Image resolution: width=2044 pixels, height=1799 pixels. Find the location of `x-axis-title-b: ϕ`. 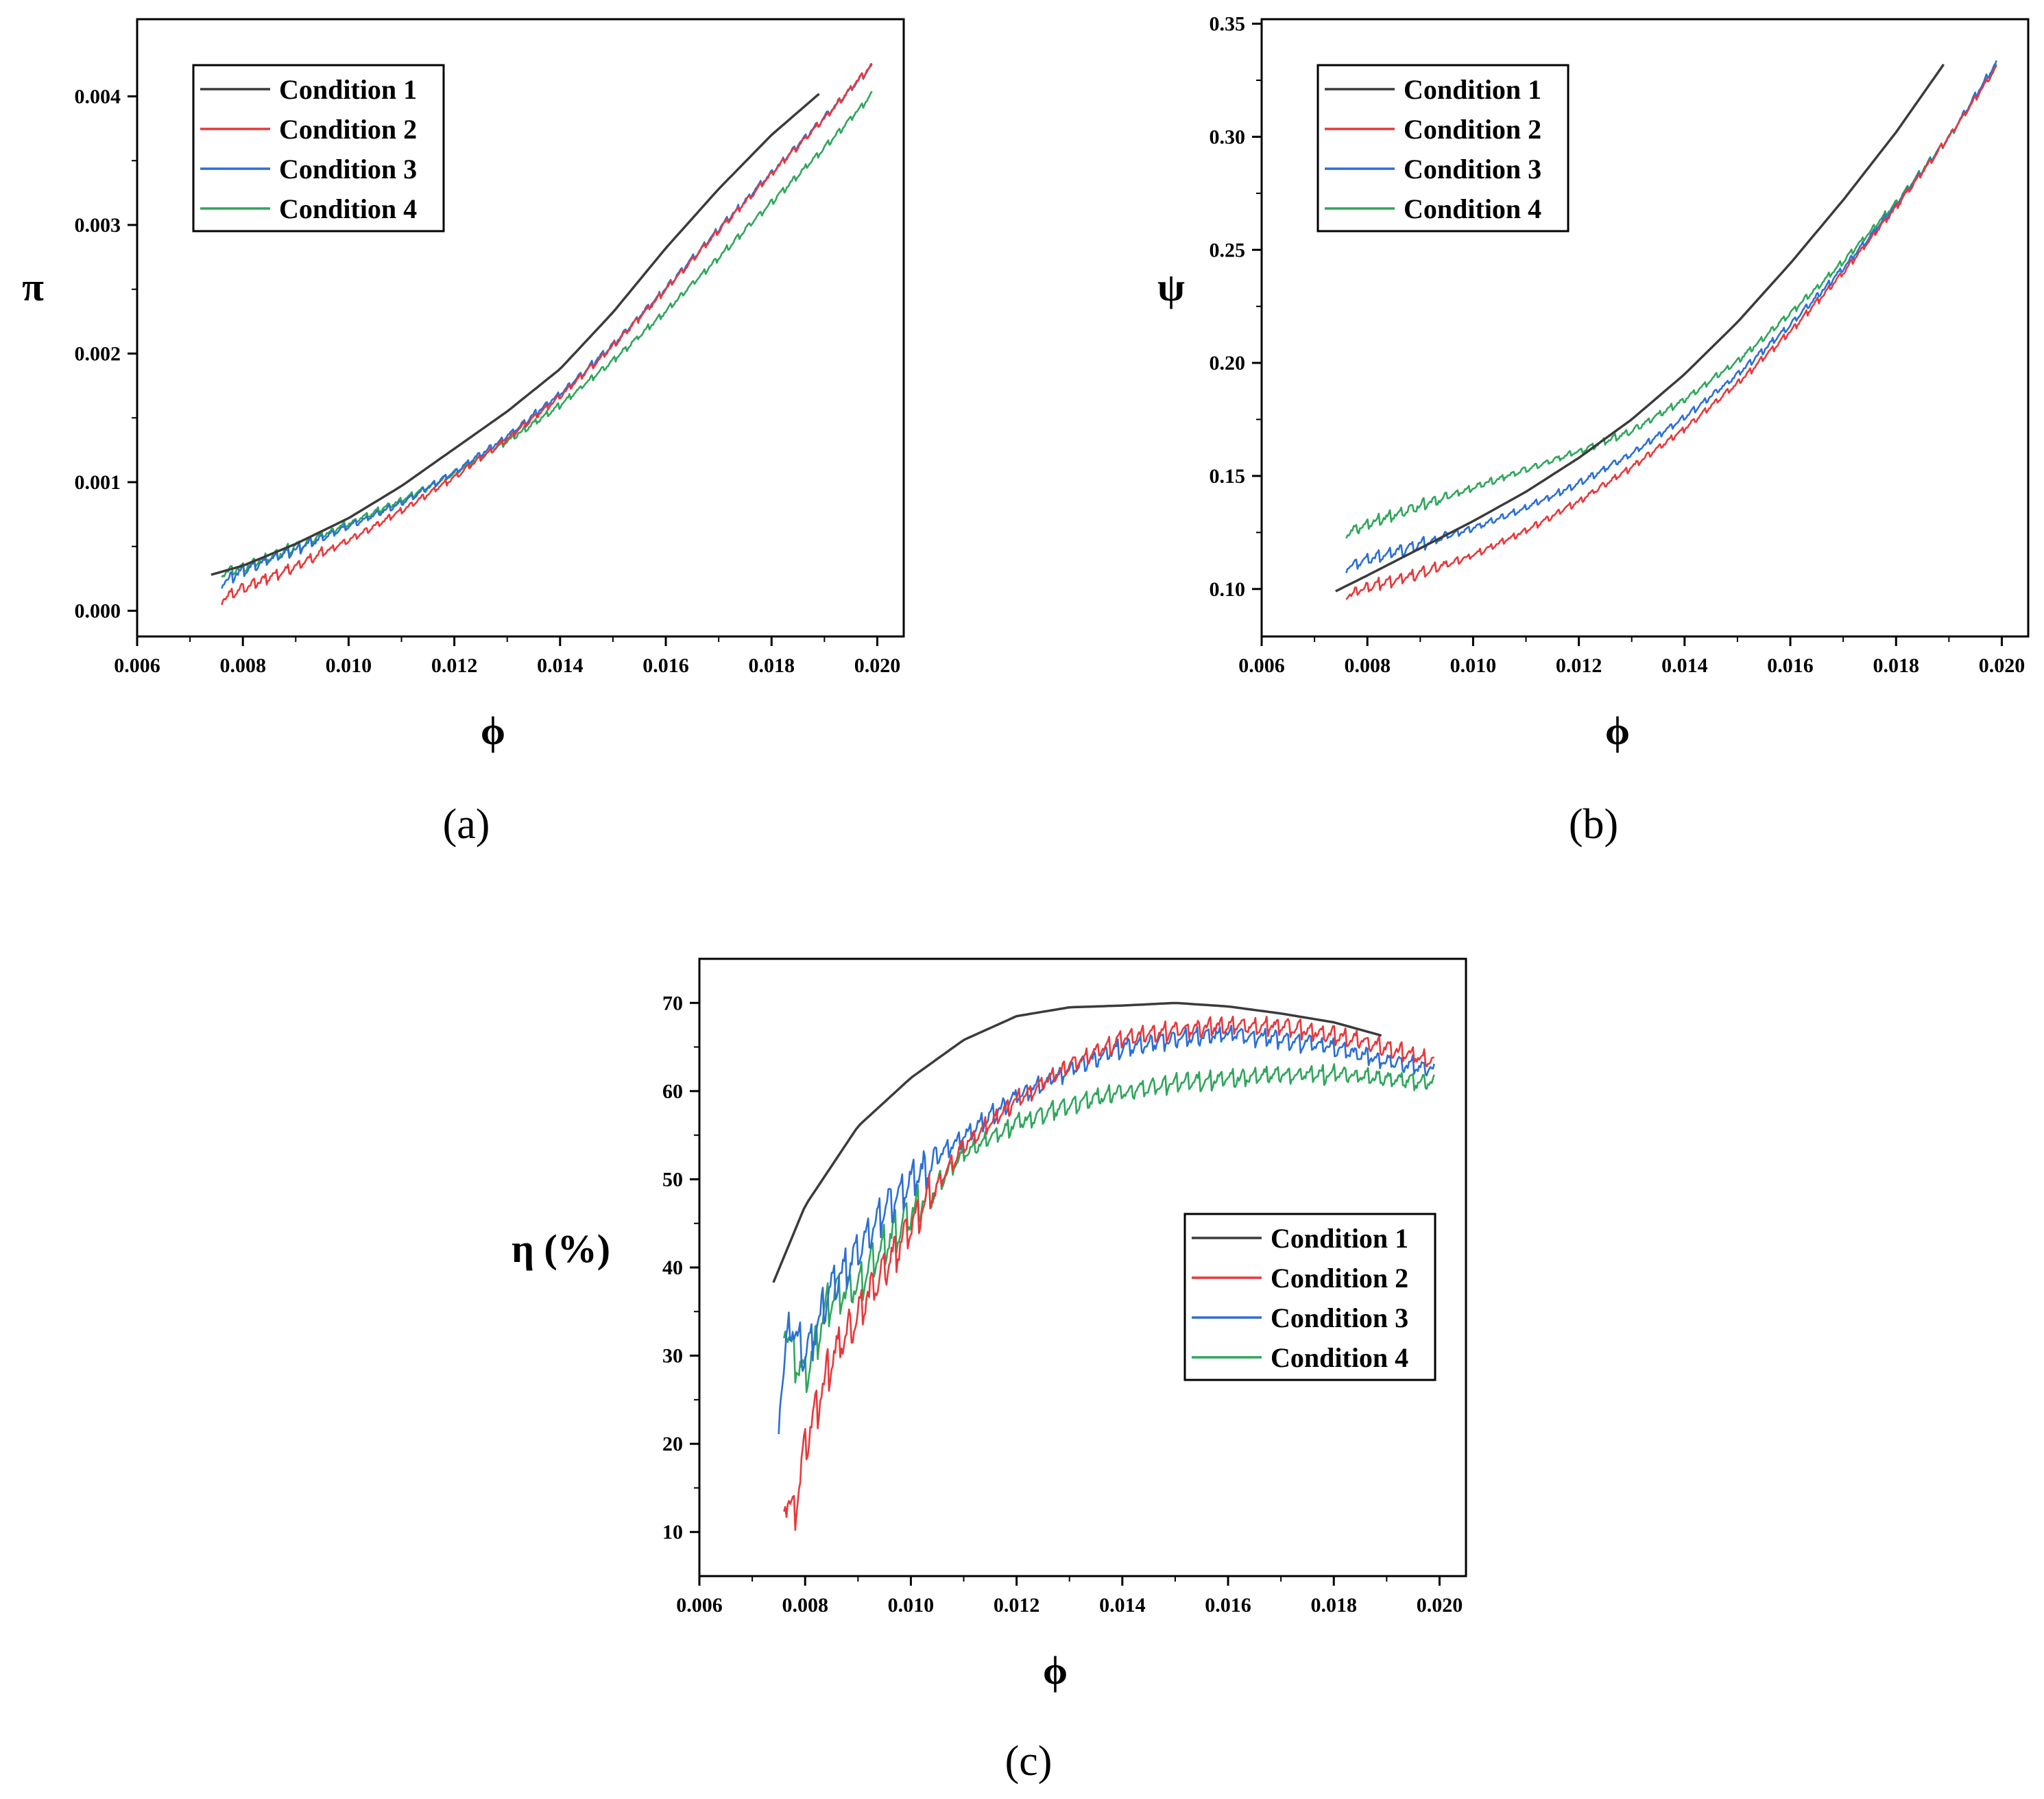

x-axis-title-b: ϕ is located at coordinates (1617, 730).